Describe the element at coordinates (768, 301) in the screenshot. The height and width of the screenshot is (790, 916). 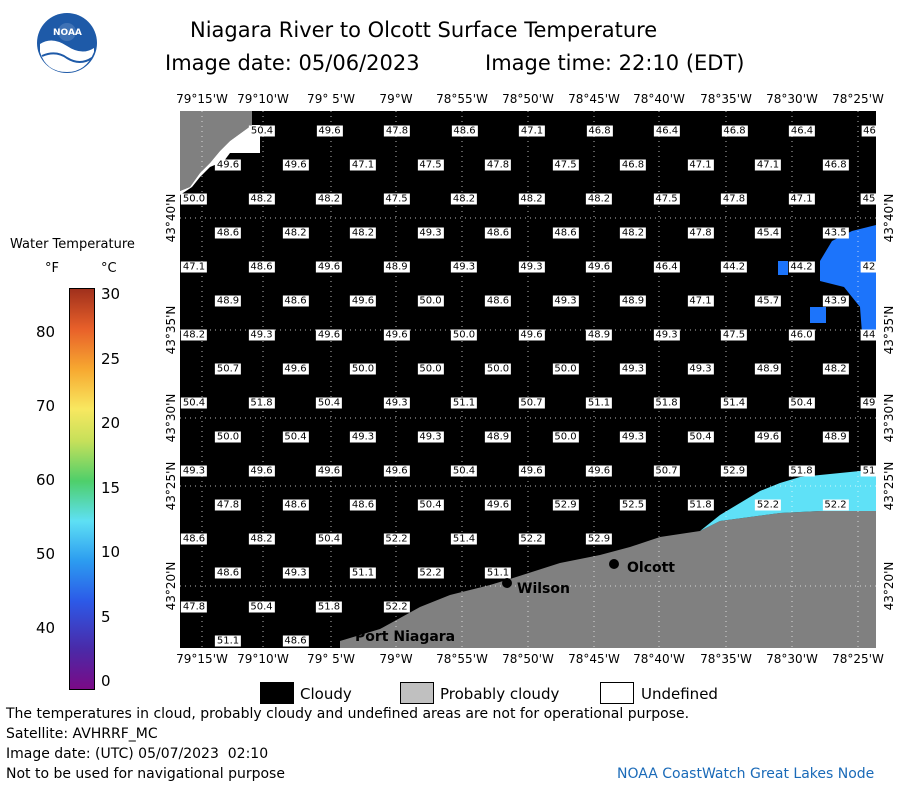
I see `temperature-value: 45.7` at that location.